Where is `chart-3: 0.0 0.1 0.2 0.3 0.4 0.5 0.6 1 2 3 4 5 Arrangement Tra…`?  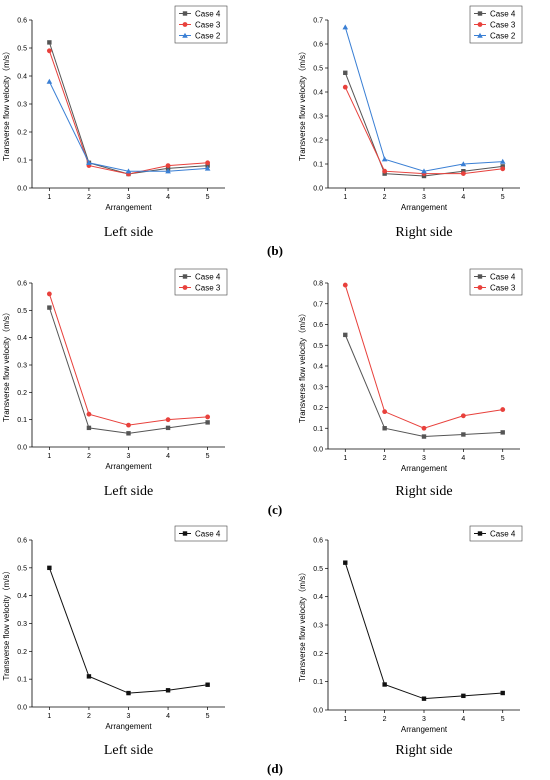
chart-3: 0.0 0.1 0.2 0.3 0.4 0.5 0.6 1 2 3 4 5 Arrangement Tra… is located at coordinates (115, 383).